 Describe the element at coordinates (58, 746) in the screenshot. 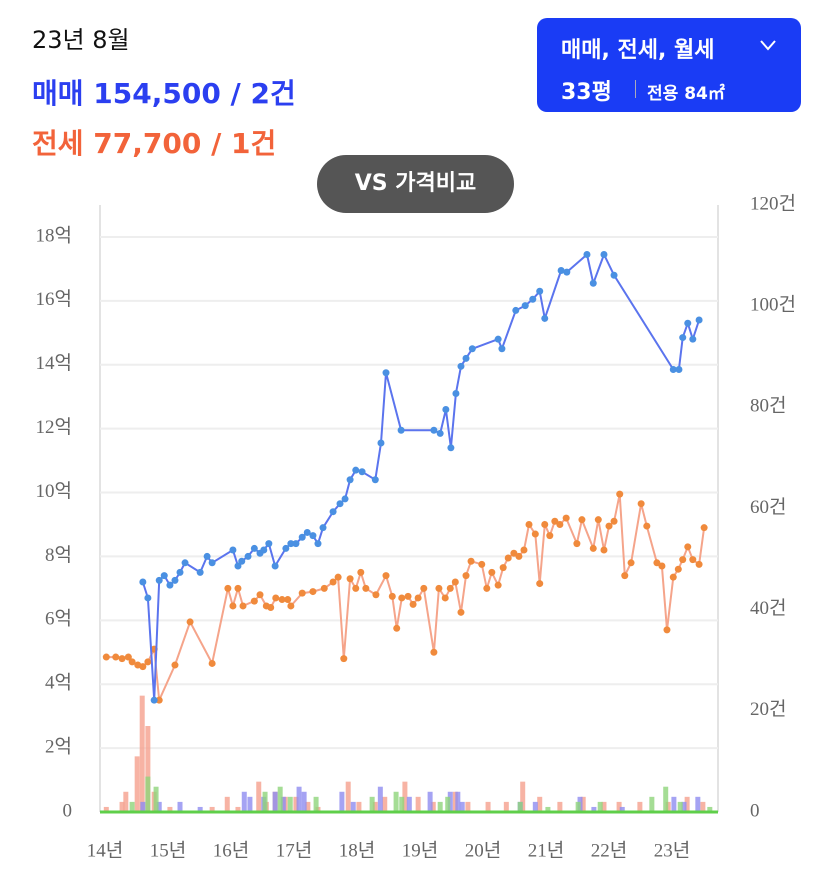

I see `y-tick-label: 2억` at that location.